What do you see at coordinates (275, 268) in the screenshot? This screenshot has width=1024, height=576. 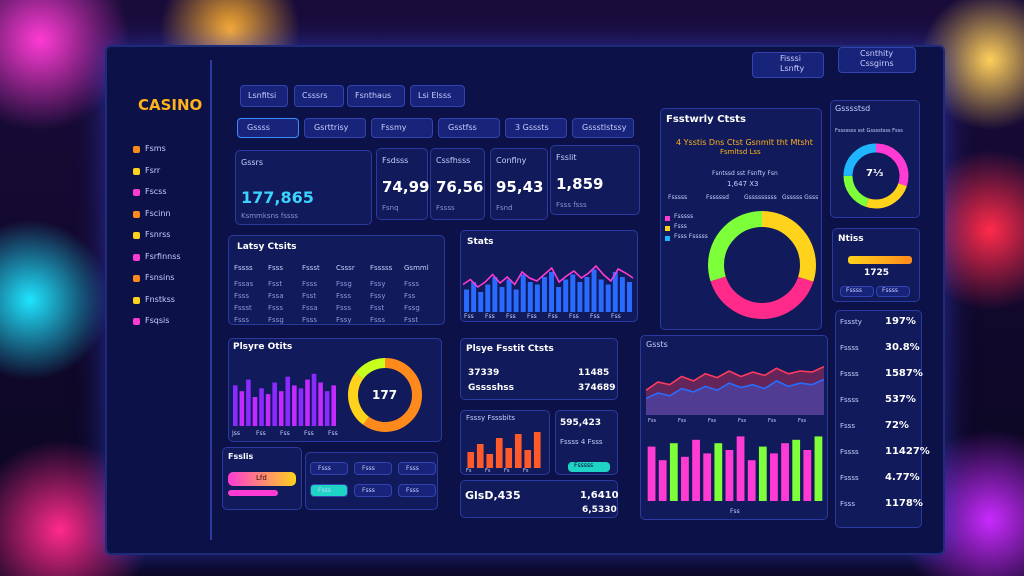 I see `table-header: Fsss` at bounding box center [275, 268].